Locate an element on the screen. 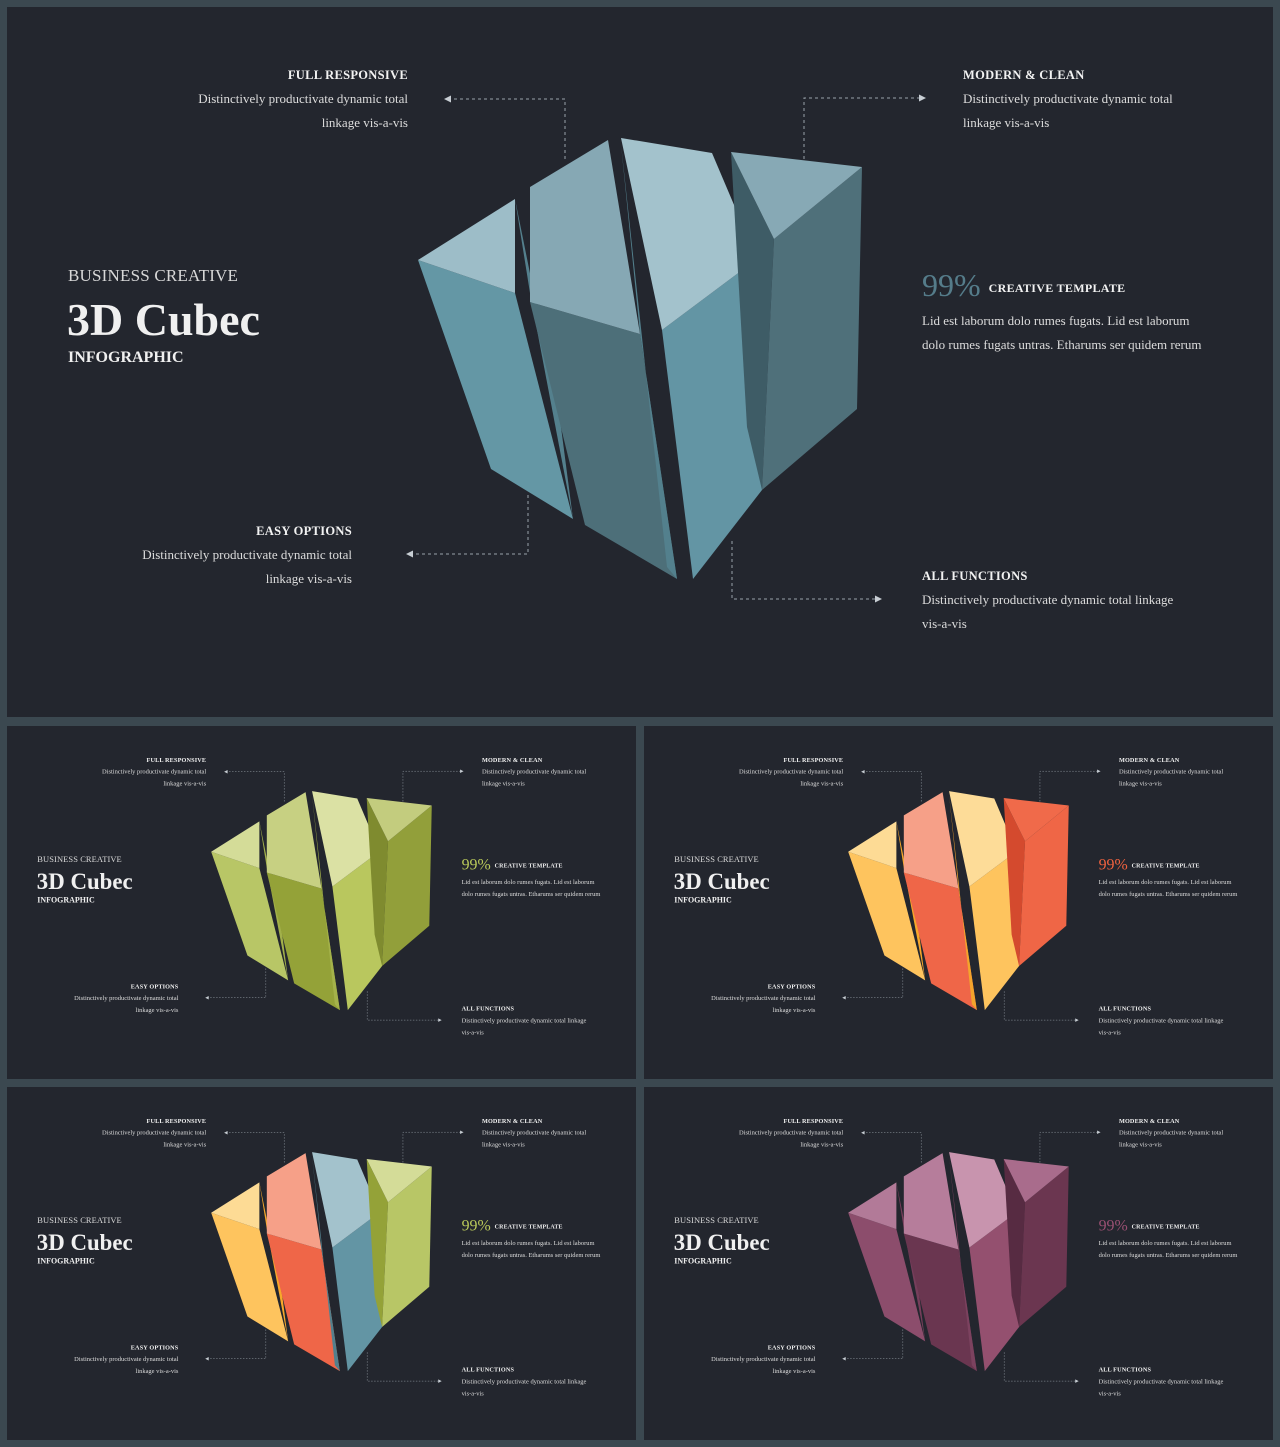 The image size is (1280, 1447). subtitle: INFOGRAPHIC is located at coordinates (66, 1261).